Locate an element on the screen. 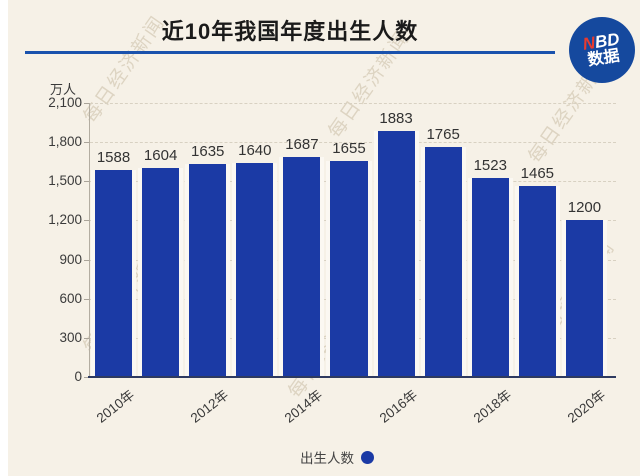  y-axis-tick-label: 600 is located at coordinates (70, 298).